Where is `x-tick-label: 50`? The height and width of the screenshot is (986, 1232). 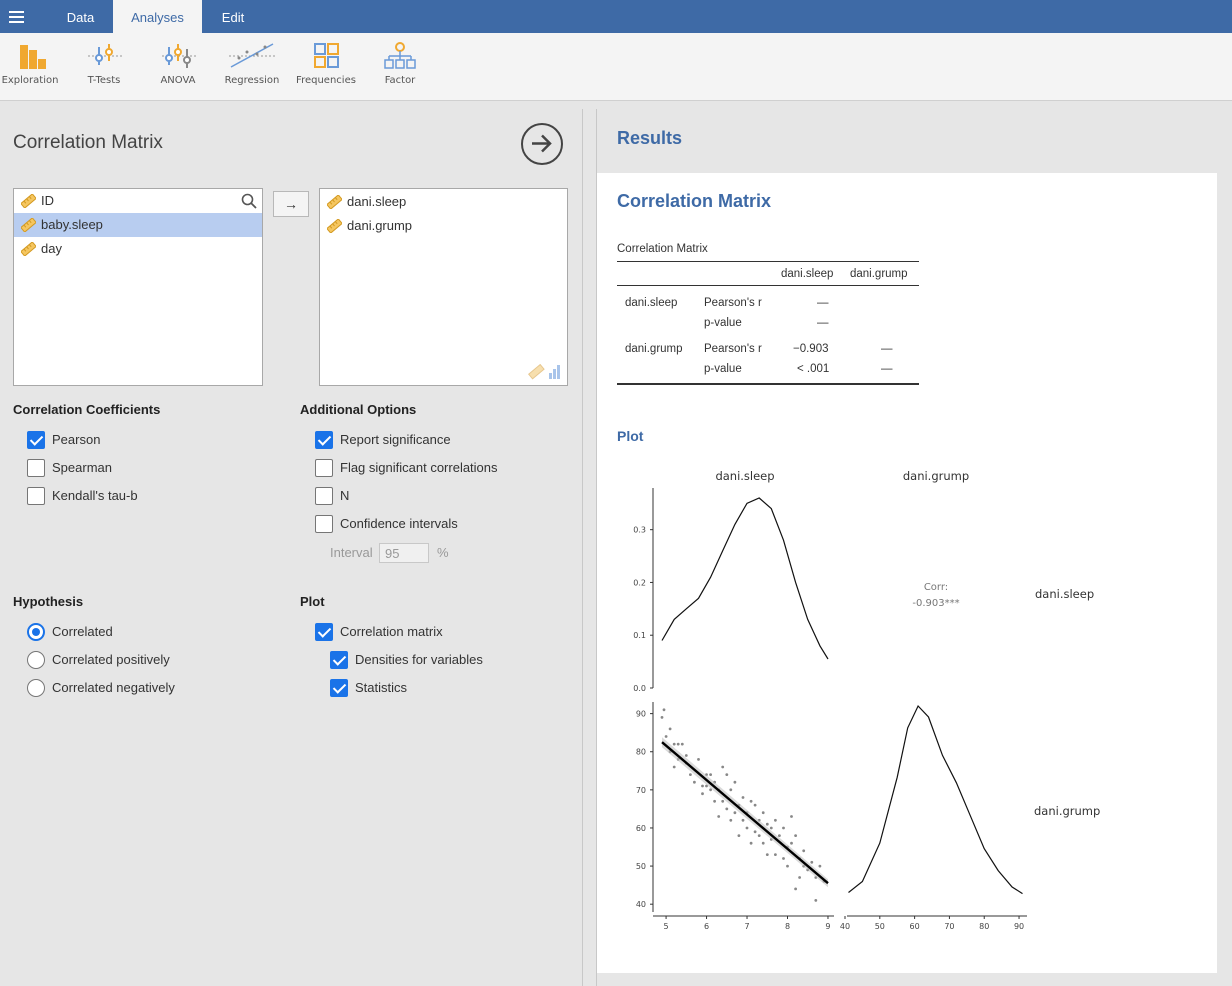 x-tick-label: 50 is located at coordinates (880, 926).